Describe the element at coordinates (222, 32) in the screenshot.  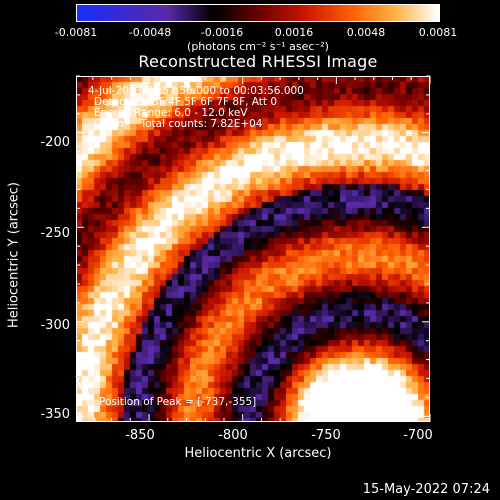
I see `colorbar-tick-label: -0.0016` at that location.